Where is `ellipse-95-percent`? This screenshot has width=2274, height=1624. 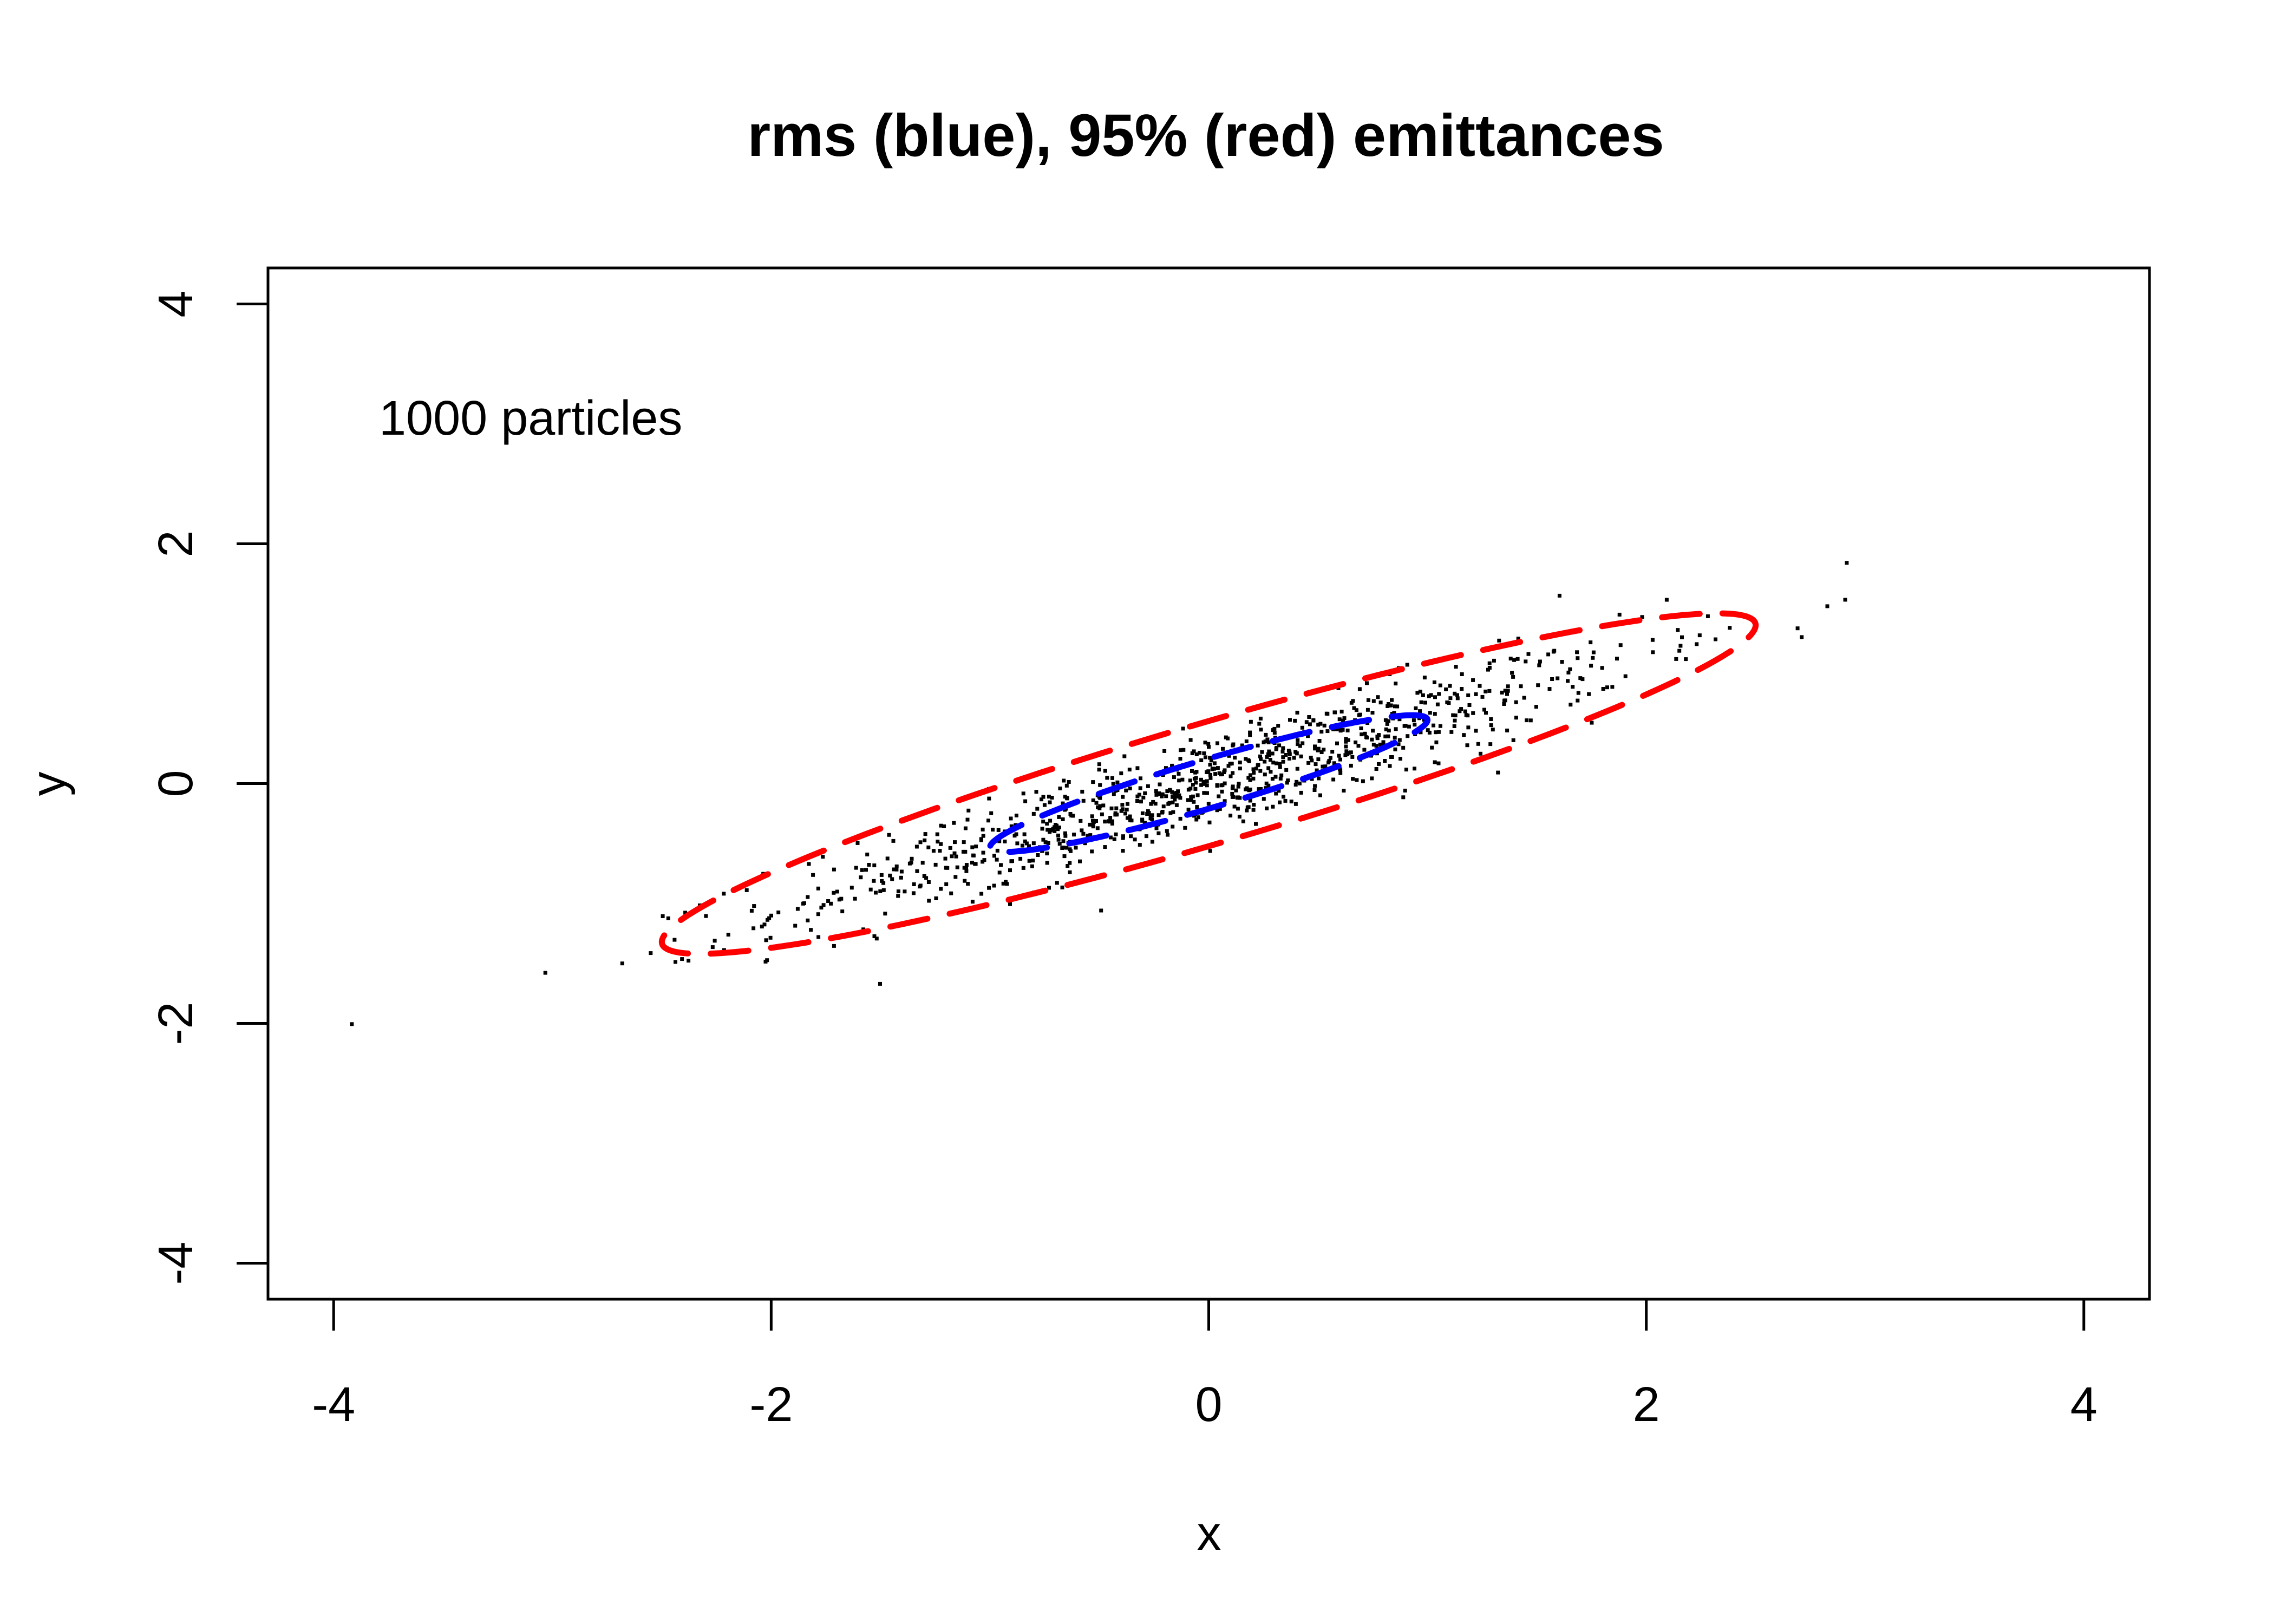
ellipse-95-percent is located at coordinates (1208, 783).